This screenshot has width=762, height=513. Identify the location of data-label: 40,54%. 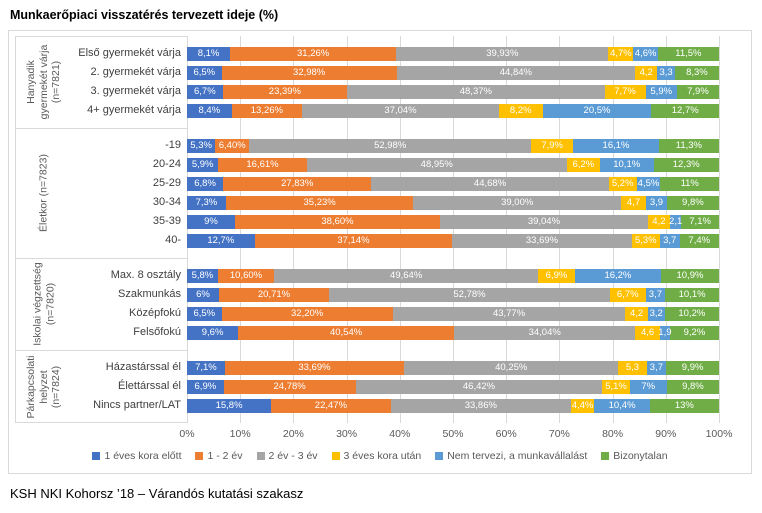
(346, 332).